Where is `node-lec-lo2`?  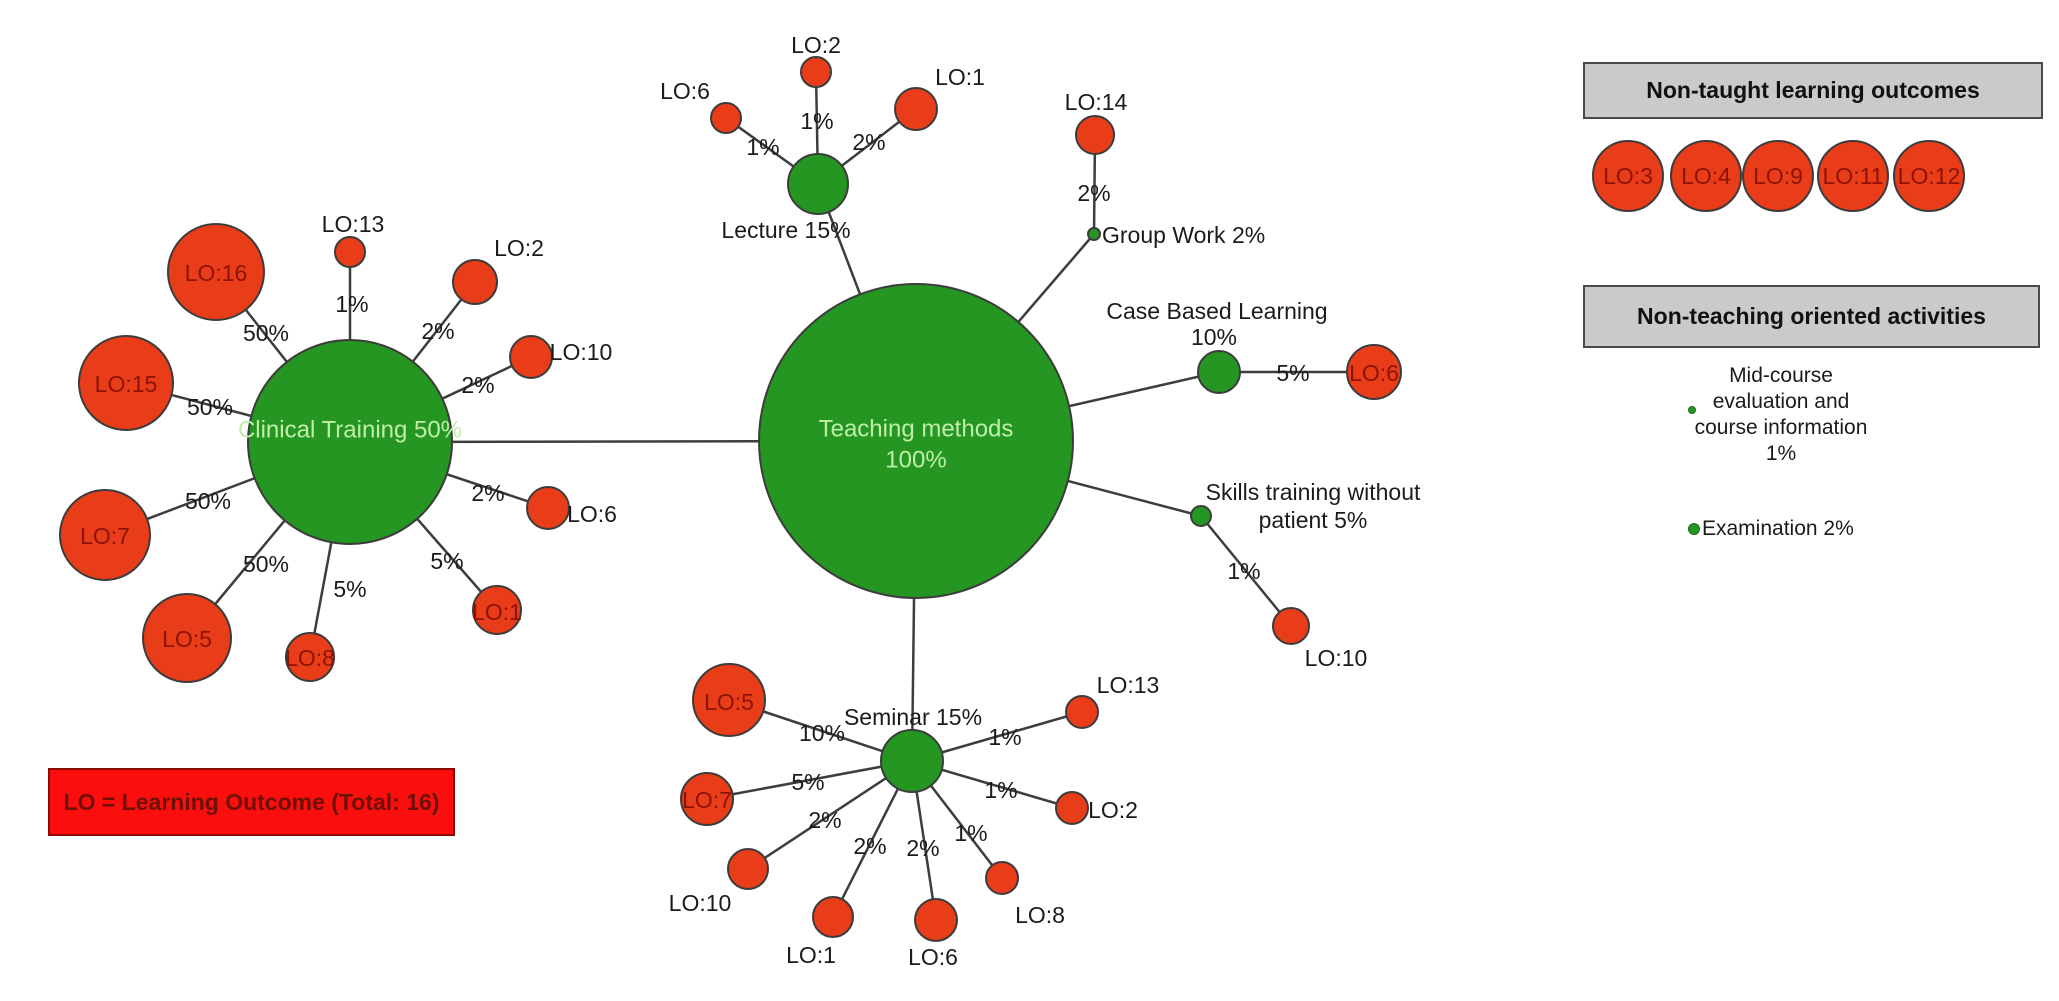 node-lec-lo2 is located at coordinates (816, 72).